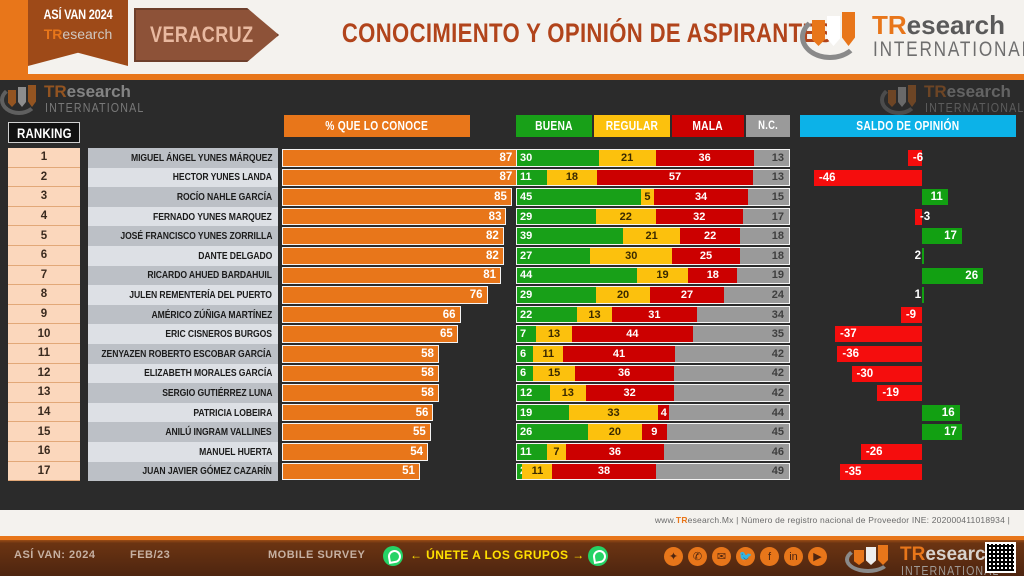 Image resolution: width=1024 pixels, height=576 pixels. What do you see at coordinates (706, 255) in the screenshot?
I see `segment-mala-value: 25` at bounding box center [706, 255].